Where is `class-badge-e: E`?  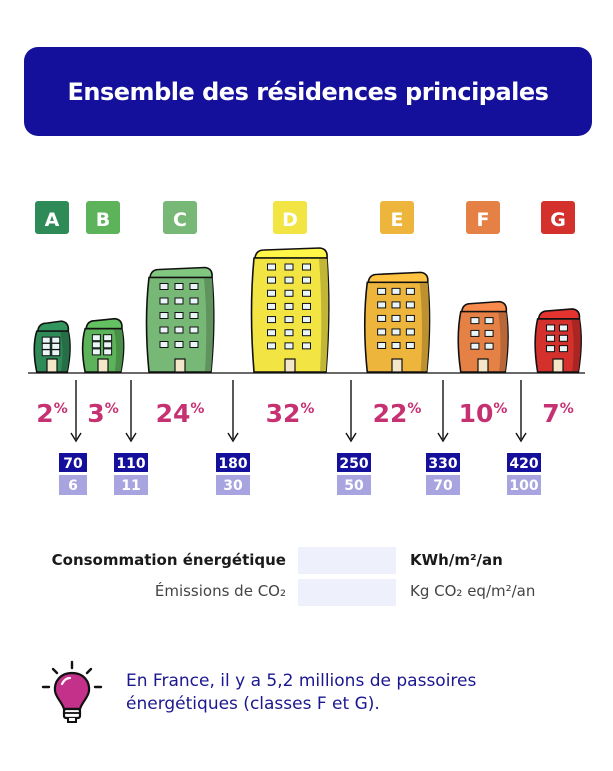
class-badge-e: E is located at coordinates (397, 217).